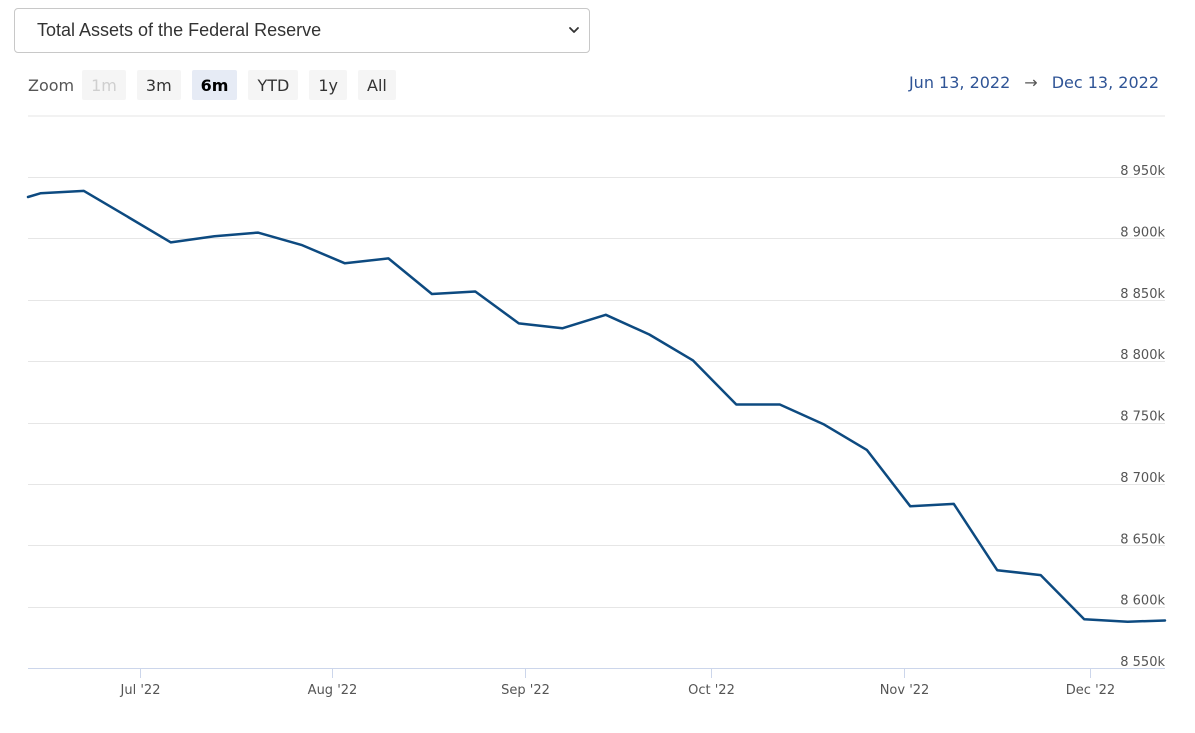  Describe the element at coordinates (158, 85) in the screenshot. I see `zoom-3m-button: 3m` at that location.